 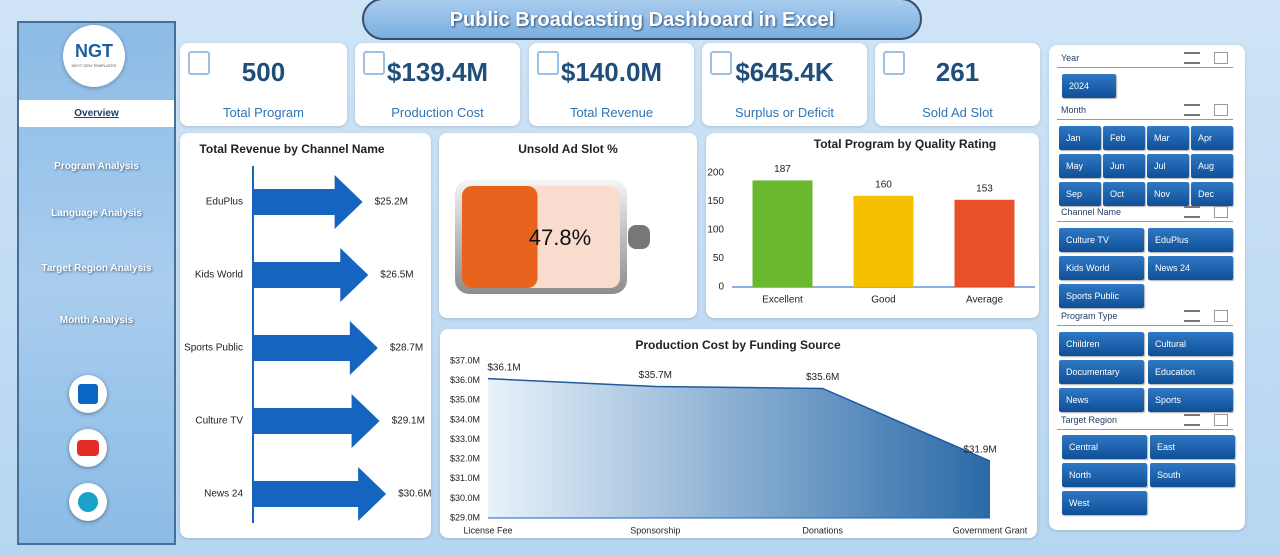 I want to click on nav-item: Program Analysis, so click(x=96, y=166).